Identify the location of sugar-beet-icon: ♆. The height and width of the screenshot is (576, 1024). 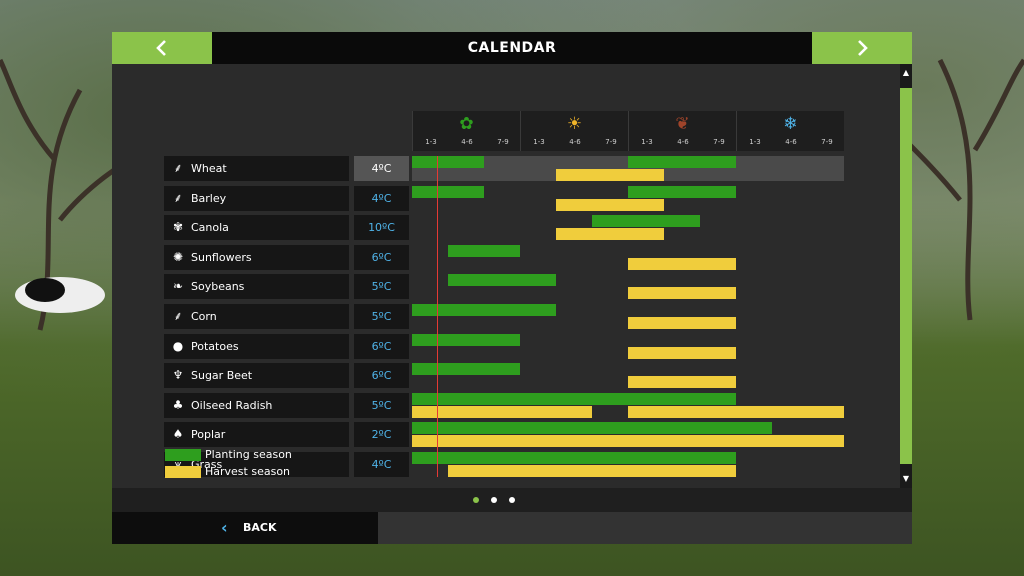
(178, 375).